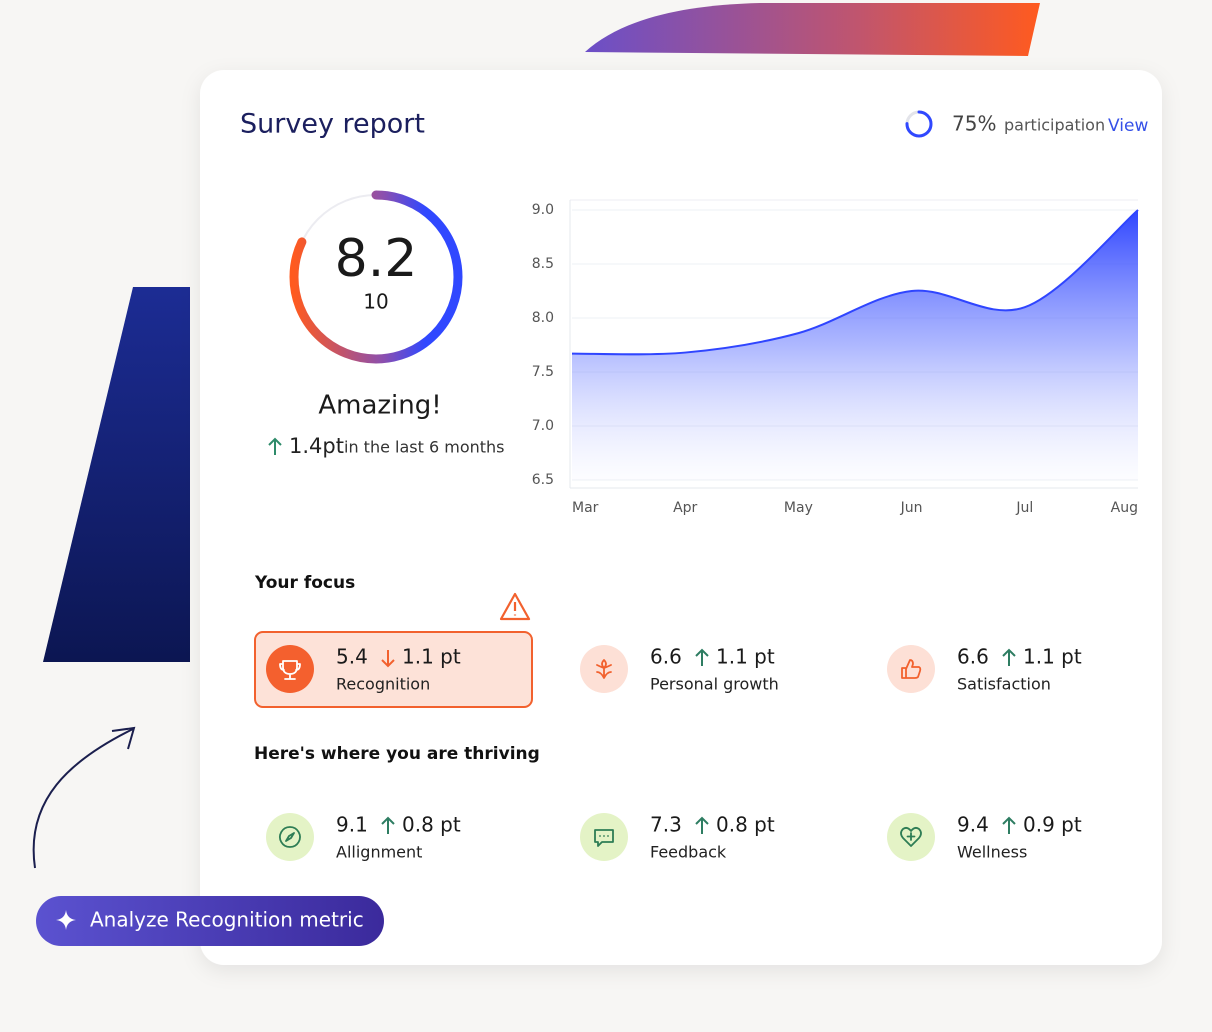  What do you see at coordinates (543, 480) in the screenshot?
I see `y-tick-label: 6.5` at bounding box center [543, 480].